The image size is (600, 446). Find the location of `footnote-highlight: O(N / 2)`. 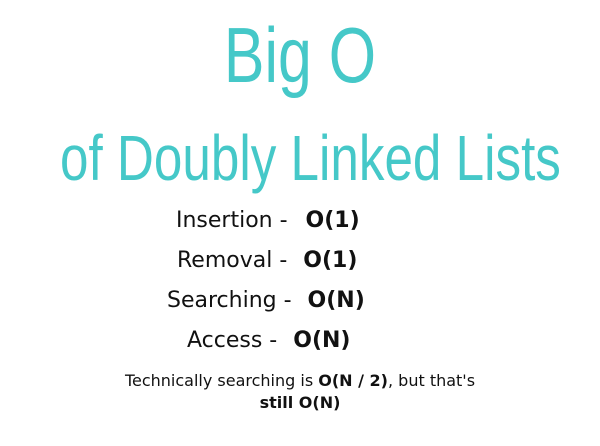

footnote-highlight: O(N / 2) is located at coordinates (353, 380).